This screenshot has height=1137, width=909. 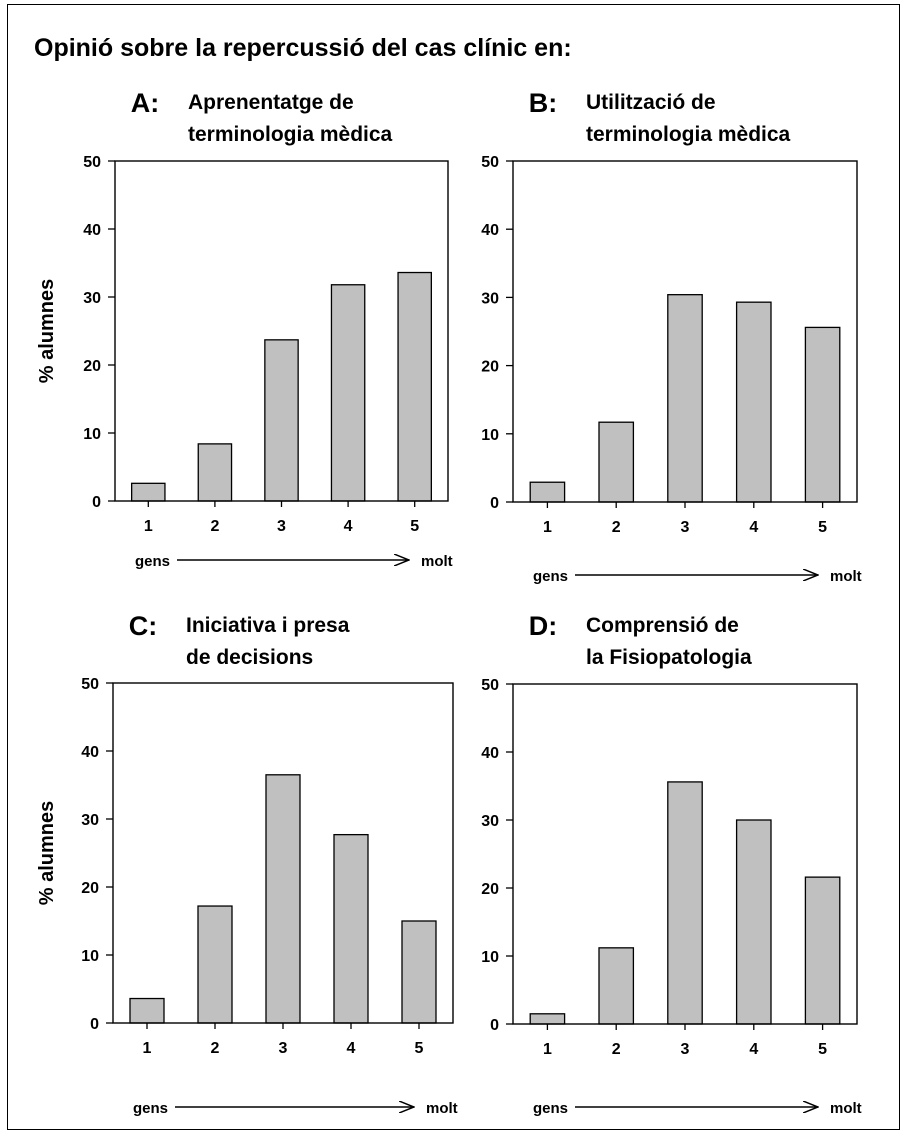 What do you see at coordinates (490, 685) in the screenshot?
I see `panel-d-y-tick-label: 50` at bounding box center [490, 685].